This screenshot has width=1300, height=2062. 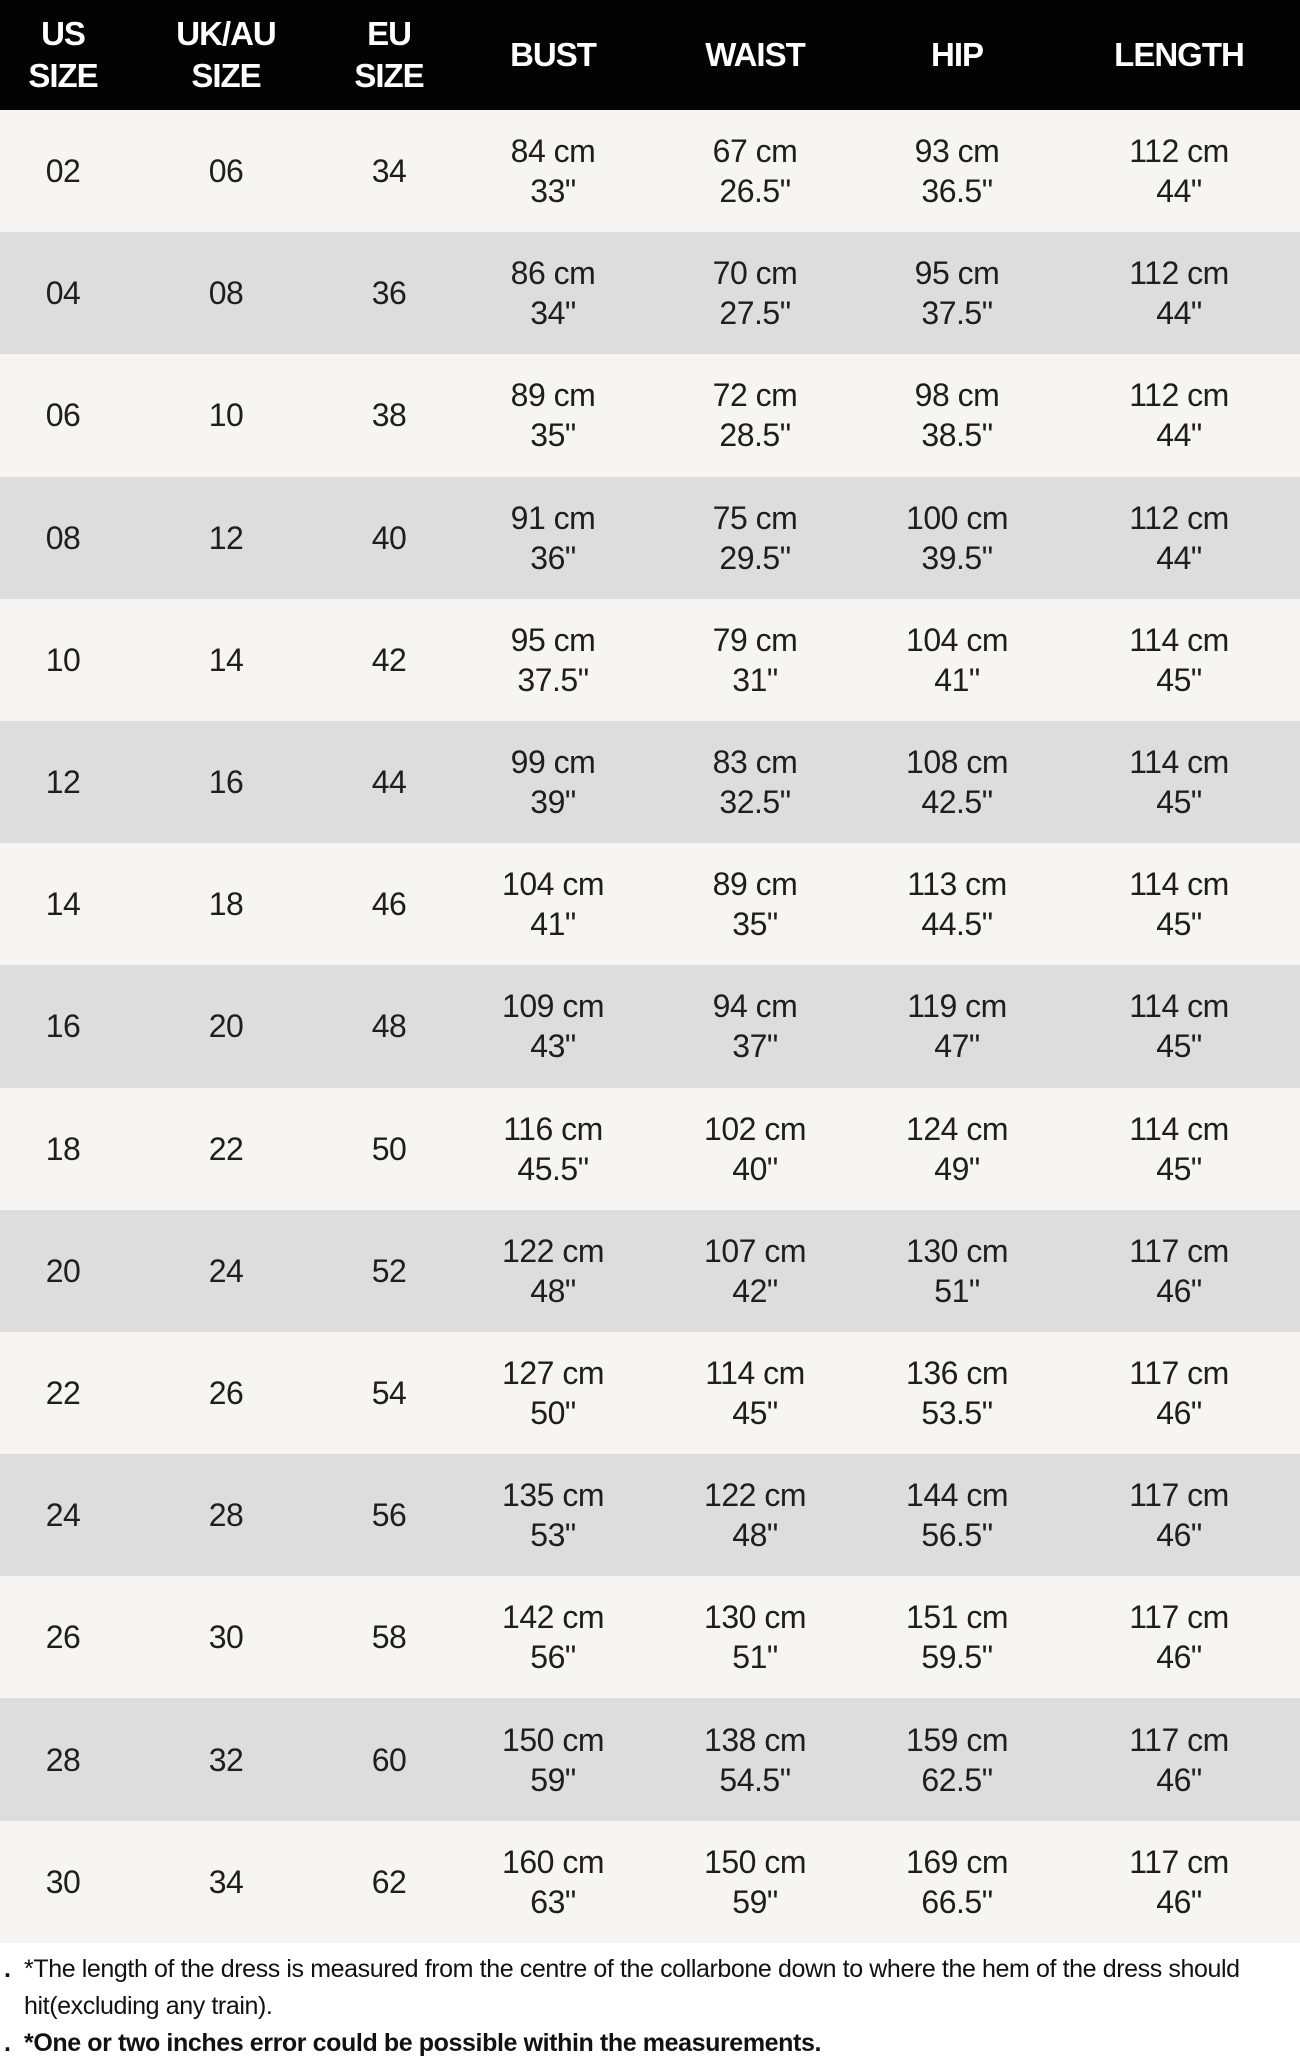 I want to click on value-cm: 130 cm, so click(x=755, y=1617).